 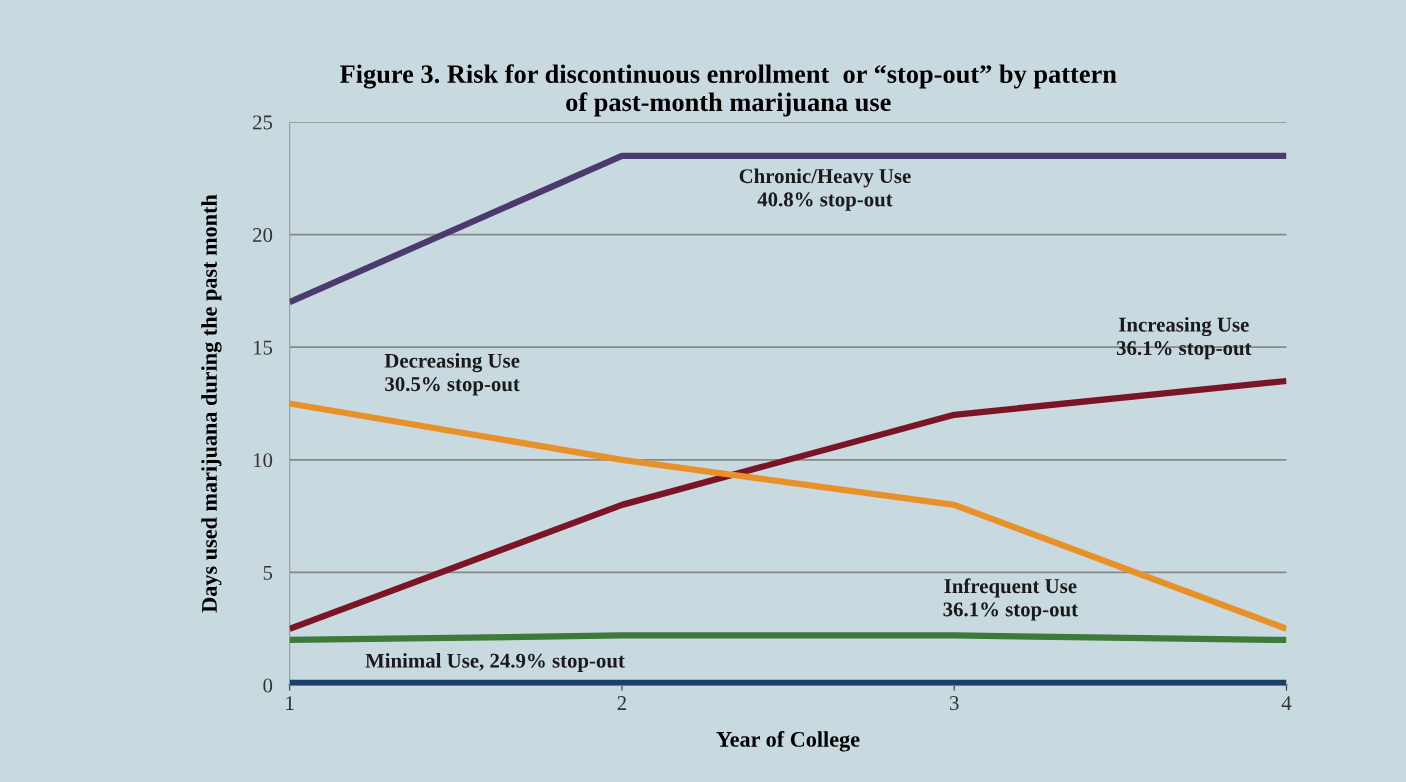 I want to click on y-tick-label: 10, so click(x=263, y=460).